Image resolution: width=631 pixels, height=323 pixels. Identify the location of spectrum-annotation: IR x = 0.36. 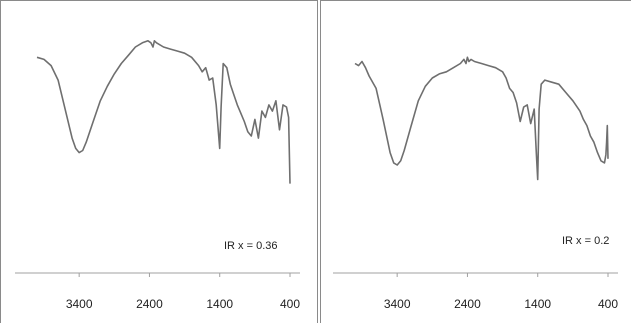
(251, 246).